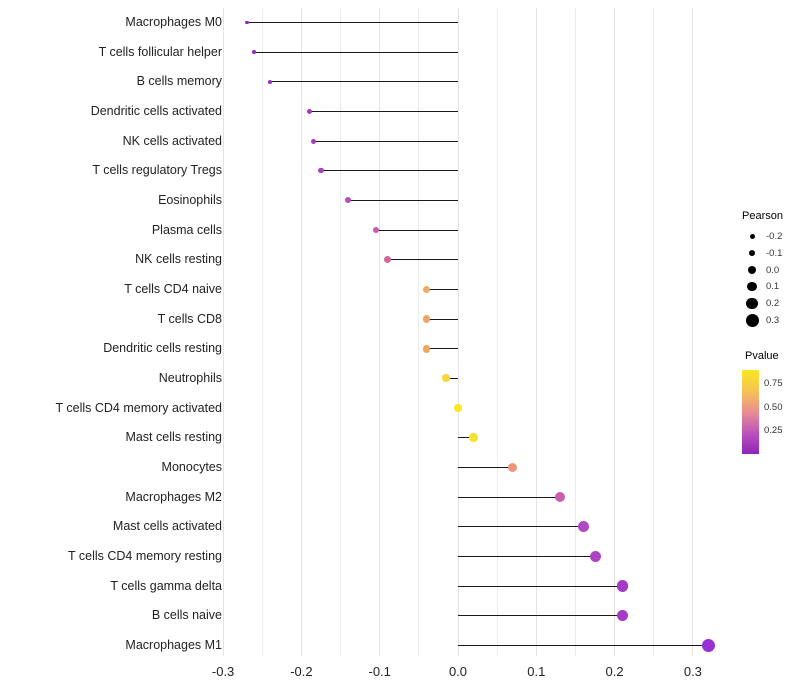 Image resolution: width=800 pixels, height=700 pixels. Describe the element at coordinates (172, 140) in the screenshot. I see `category-label: NK cells activated` at that location.